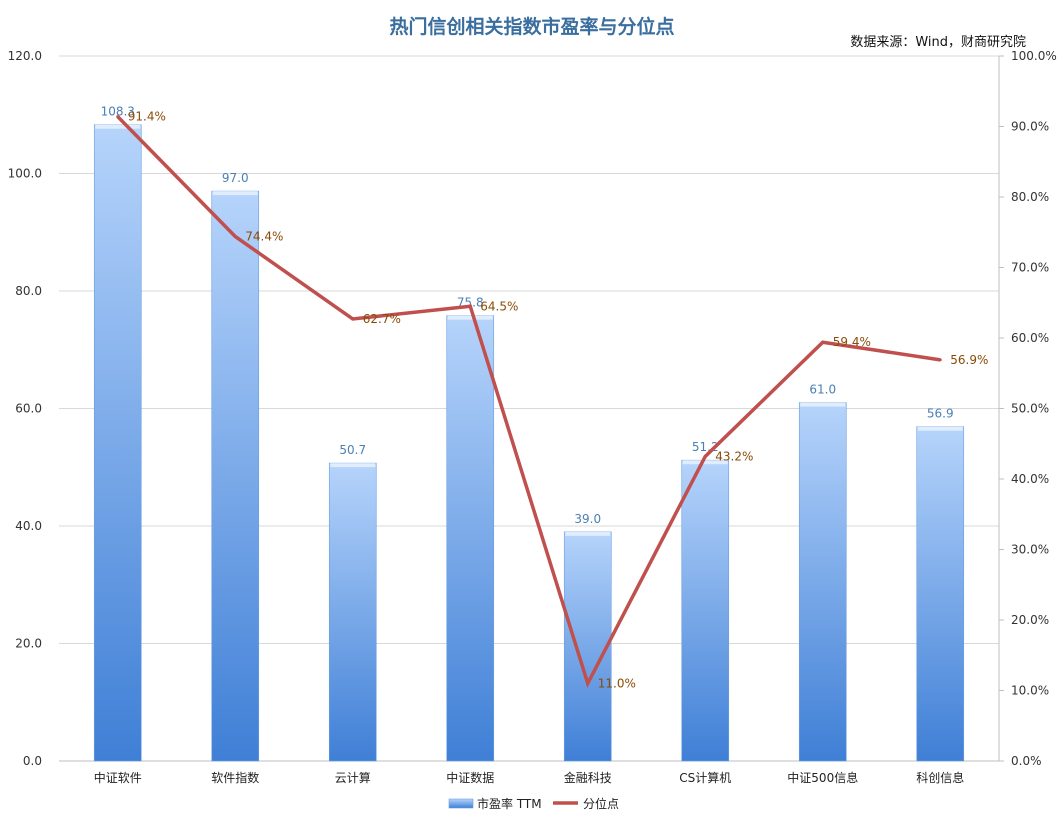  Describe the element at coordinates (382, 319) in the screenshot. I see `line-data-label: 62.7%` at that location.